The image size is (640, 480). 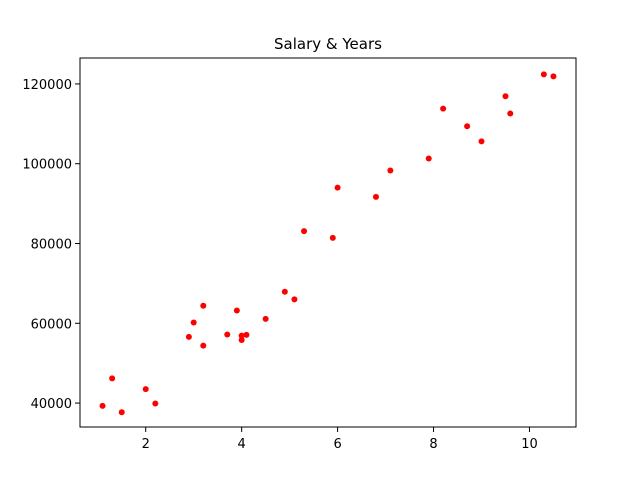 I want to click on x-axis-ticks: 2 4 6 8 10, so click(x=340, y=439).